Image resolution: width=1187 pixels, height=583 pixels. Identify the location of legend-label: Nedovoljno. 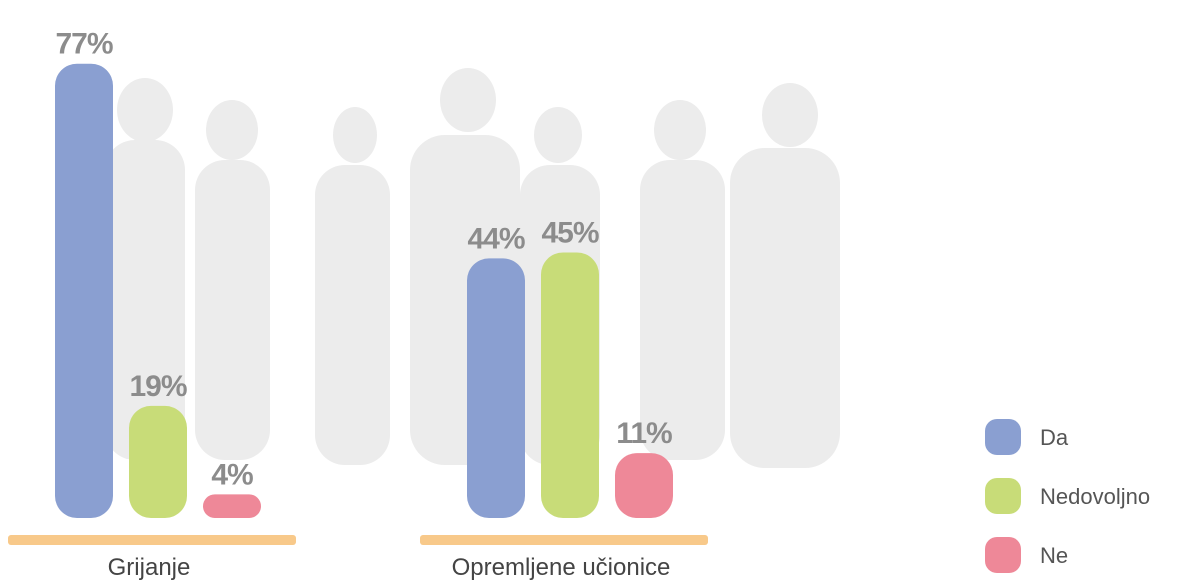
(1095, 496).